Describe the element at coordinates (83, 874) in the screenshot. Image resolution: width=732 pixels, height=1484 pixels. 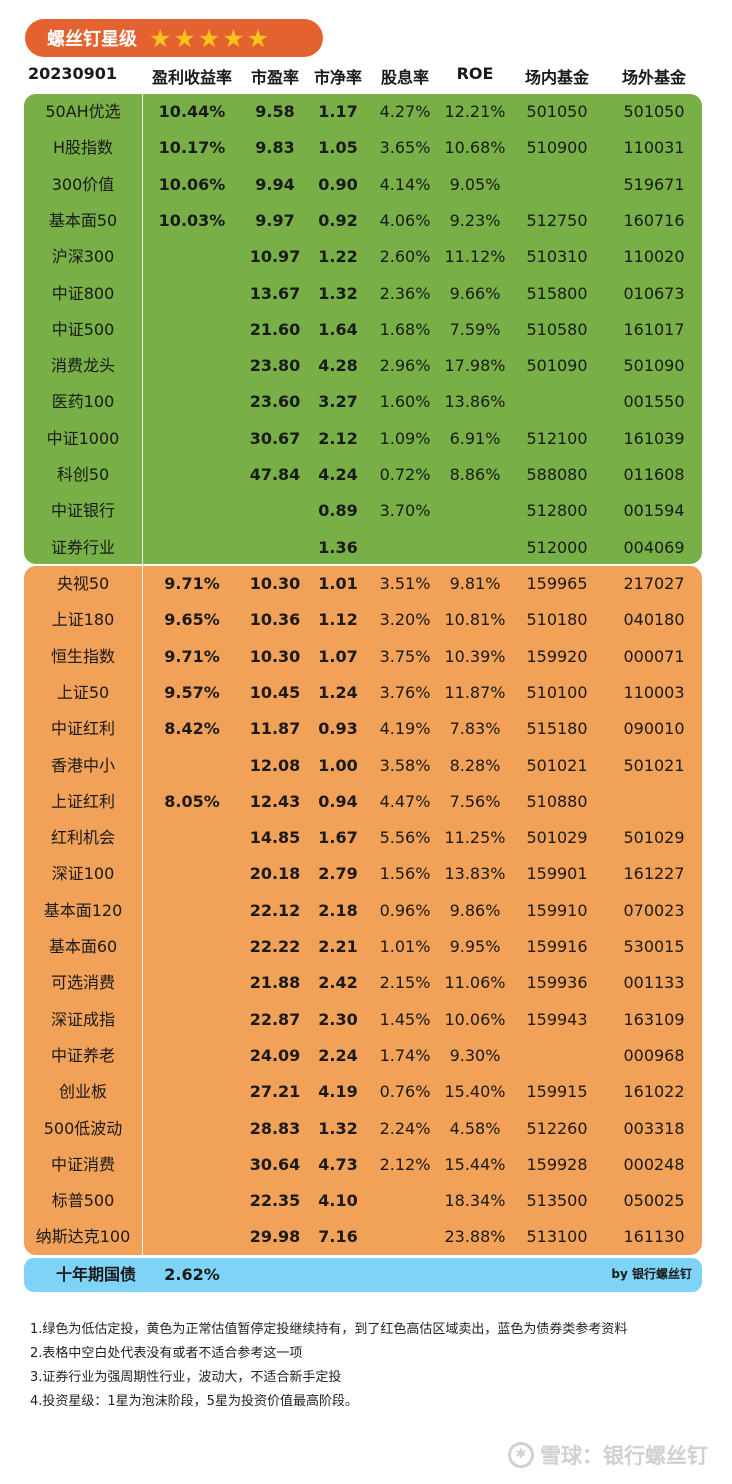
I see `index-name: 深证100` at that location.